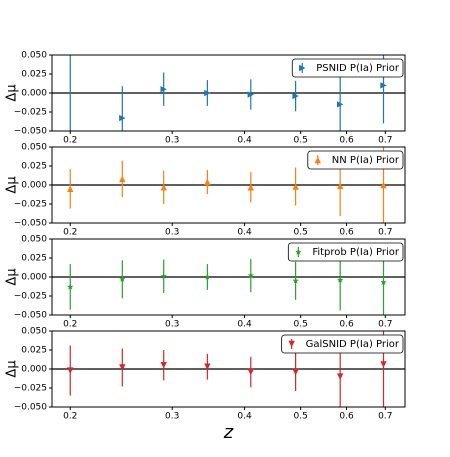 The width and height of the screenshot is (450, 457). Describe the element at coordinates (356, 252) in the screenshot. I see `legend-label: Fitprob P(Ia) Prior` at that location.